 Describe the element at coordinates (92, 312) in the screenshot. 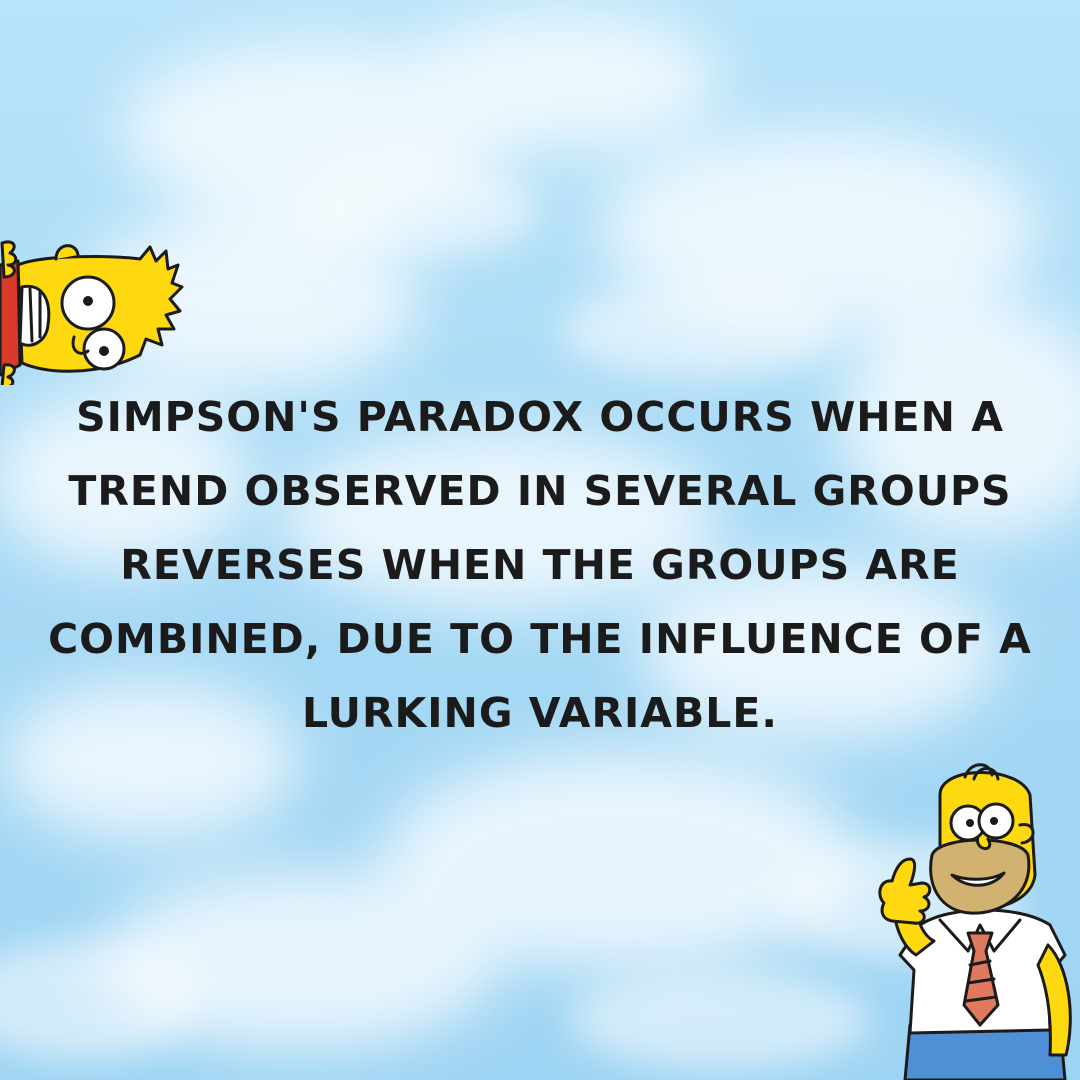

I see `bart-character-illustration` at that location.